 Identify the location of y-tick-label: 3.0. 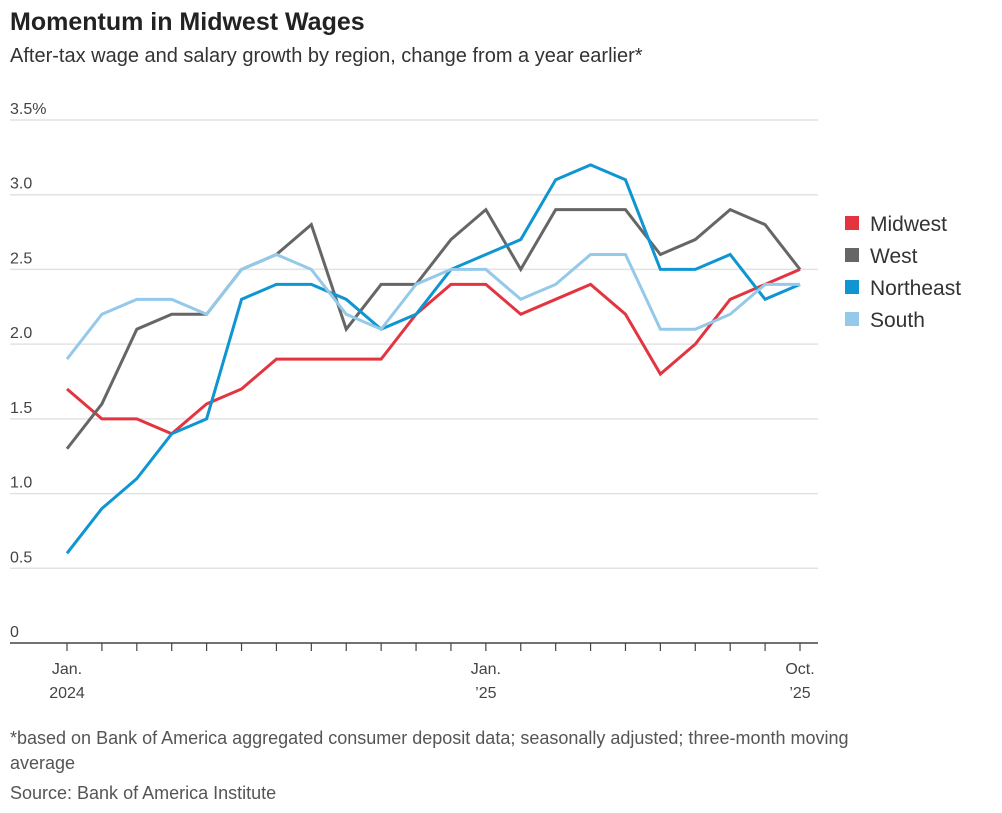
(21, 184).